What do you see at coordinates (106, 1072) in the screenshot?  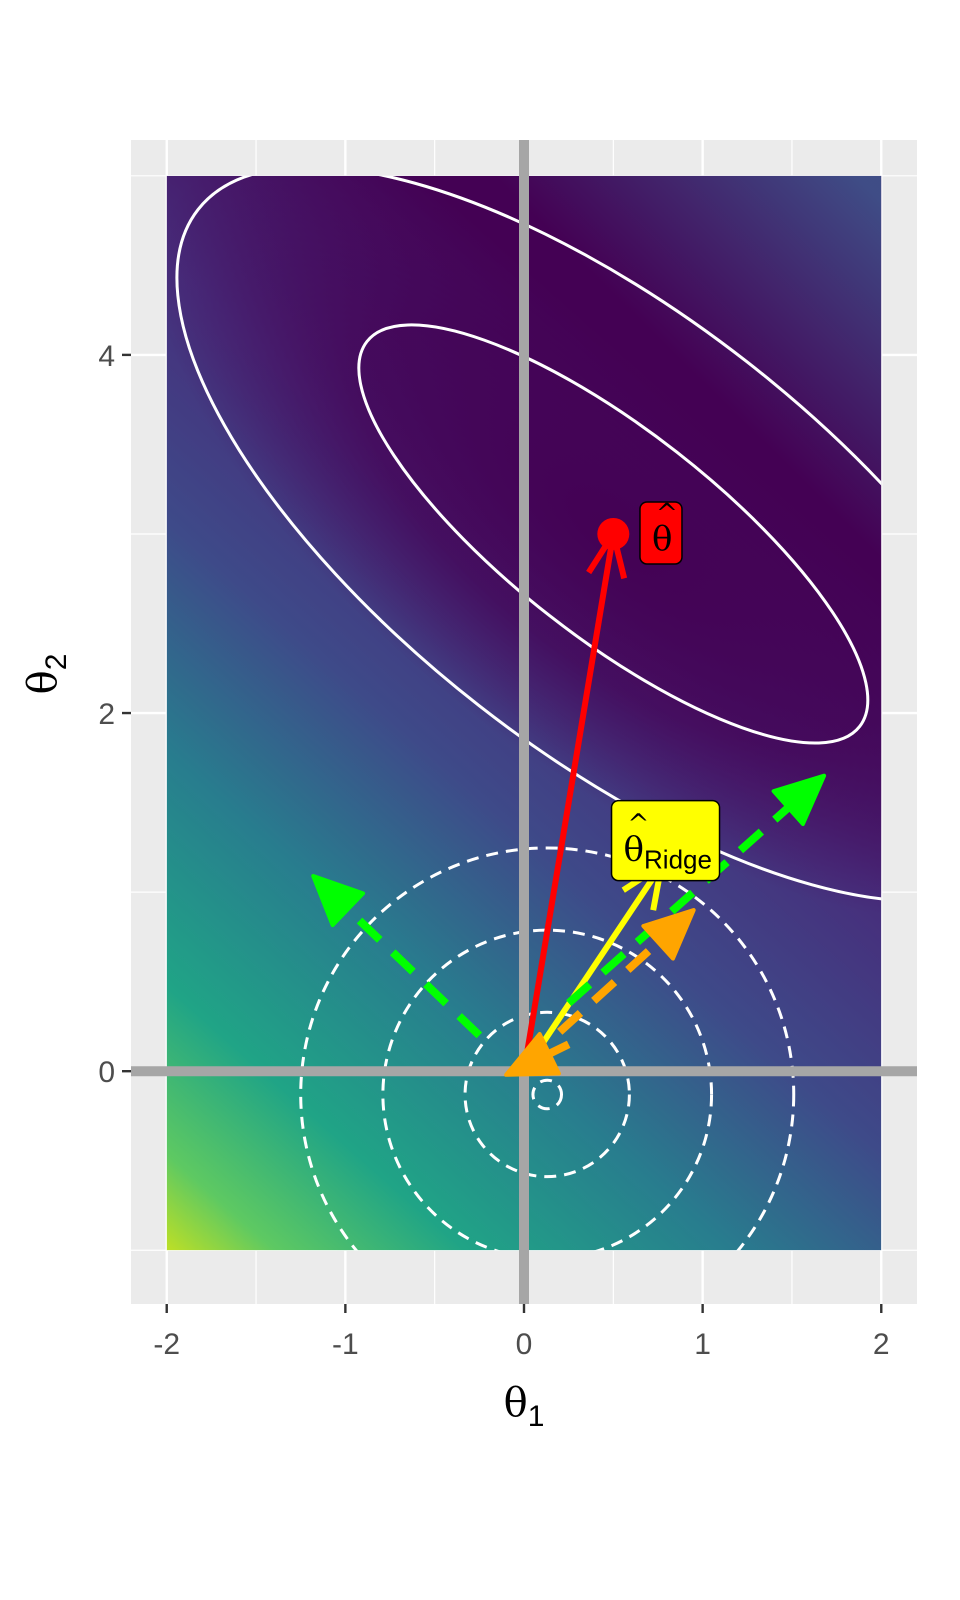 I see `y-tick-label: 0` at bounding box center [106, 1072].